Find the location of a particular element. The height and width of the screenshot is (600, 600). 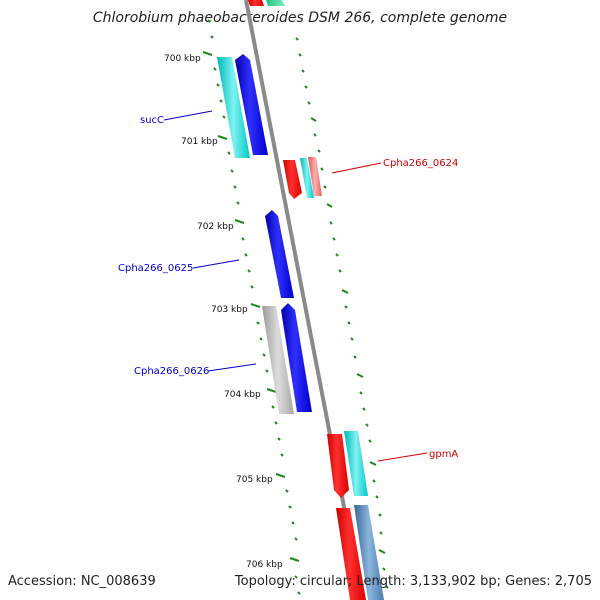

feature-red-bottom is located at coordinates (351, 554).